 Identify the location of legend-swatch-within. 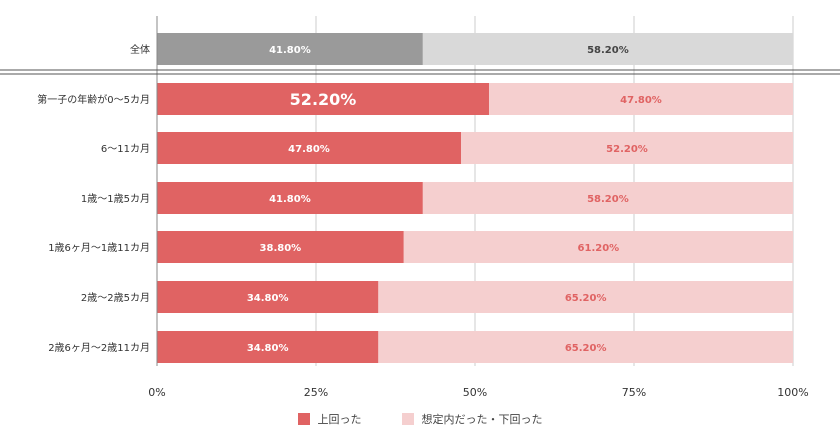
(407, 419).